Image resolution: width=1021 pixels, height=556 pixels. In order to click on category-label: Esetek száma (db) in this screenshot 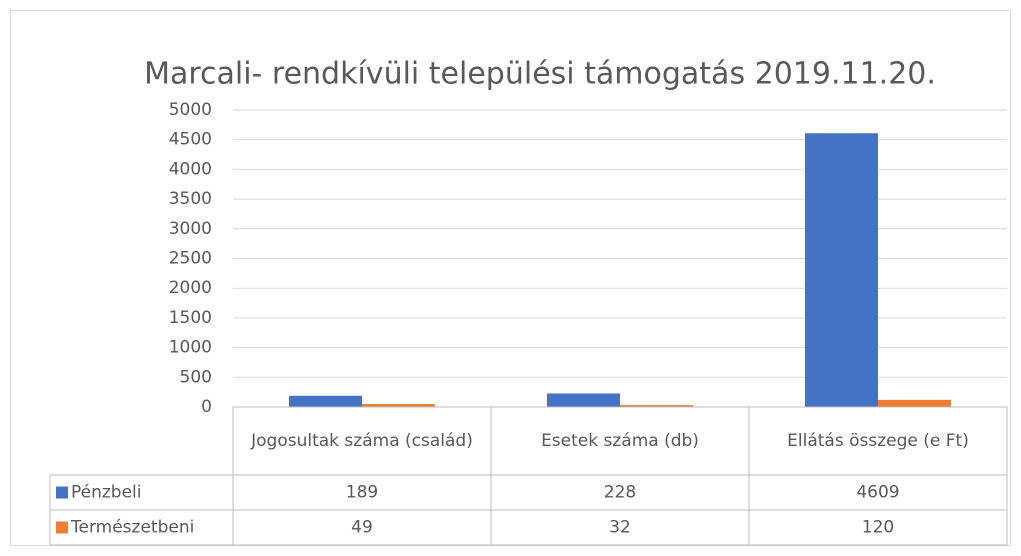, I will do `click(620, 441)`.